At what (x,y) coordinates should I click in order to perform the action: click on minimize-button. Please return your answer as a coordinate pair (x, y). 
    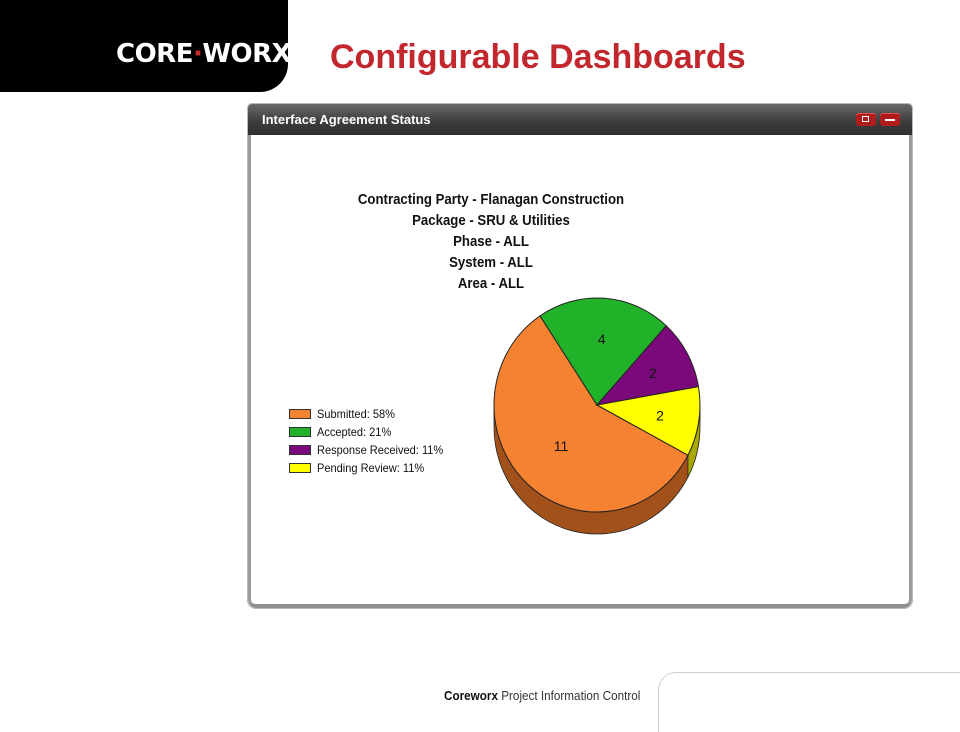
    Looking at the image, I should click on (890, 119).